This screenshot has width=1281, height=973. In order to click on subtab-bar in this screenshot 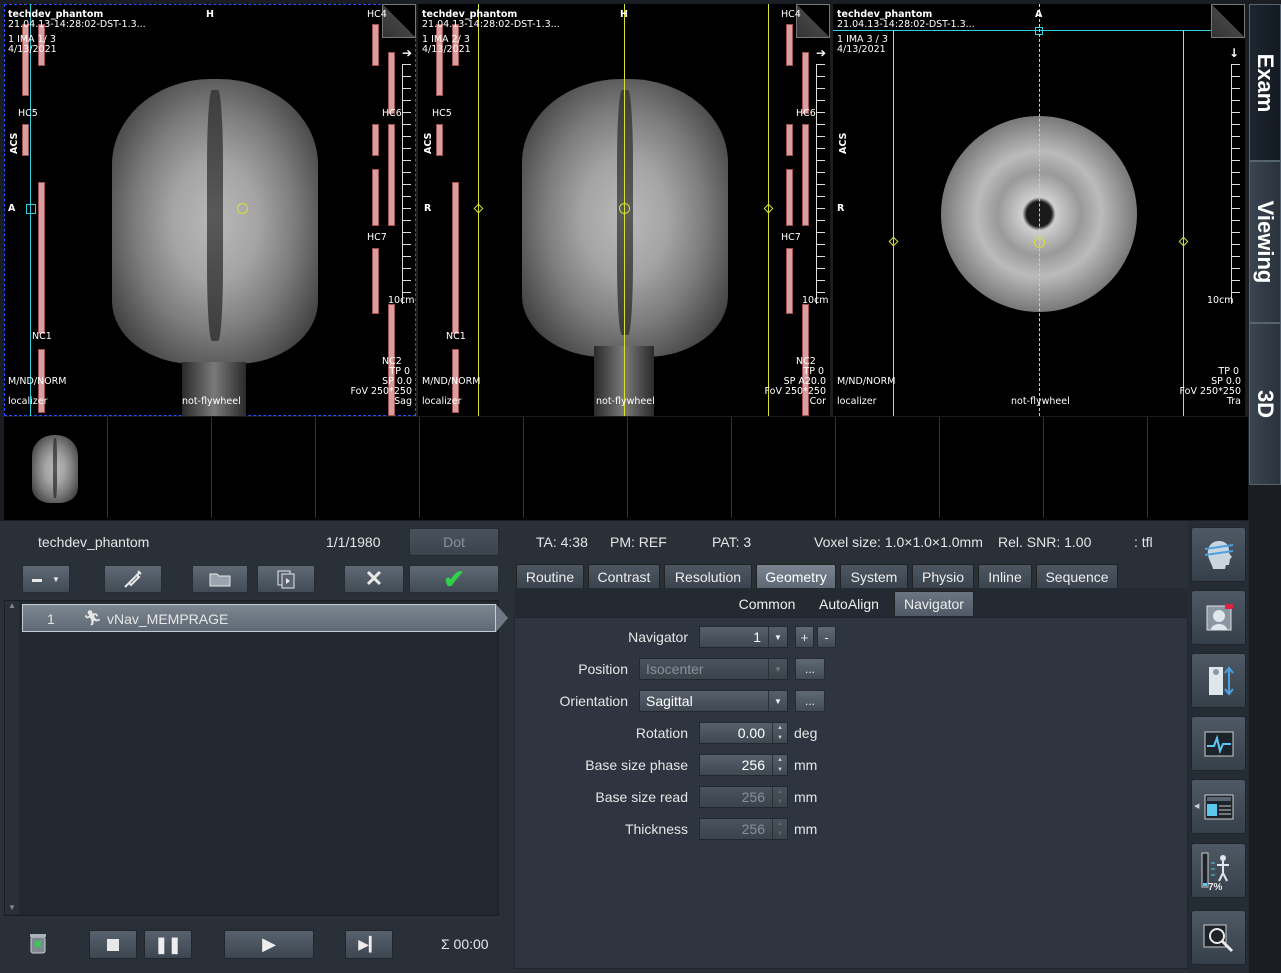, I will do `click(851, 602)`.